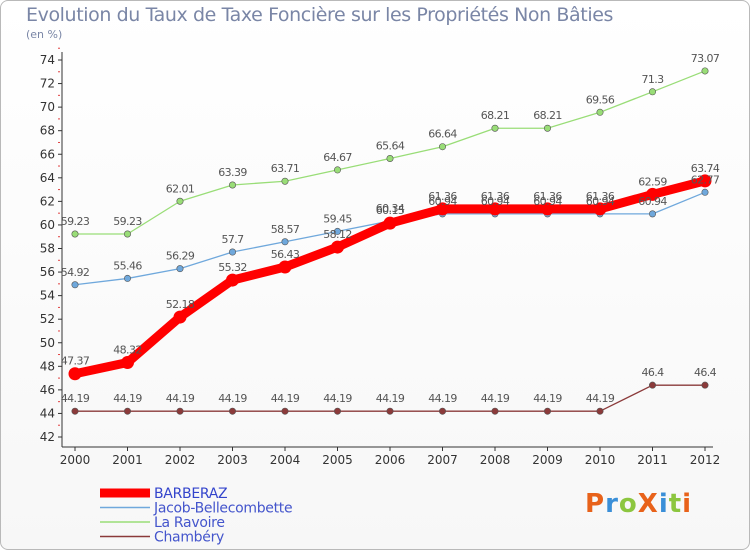 The width and height of the screenshot is (750, 550). What do you see at coordinates (390, 145) in the screenshot?
I see `data-label: 65.64` at bounding box center [390, 145].